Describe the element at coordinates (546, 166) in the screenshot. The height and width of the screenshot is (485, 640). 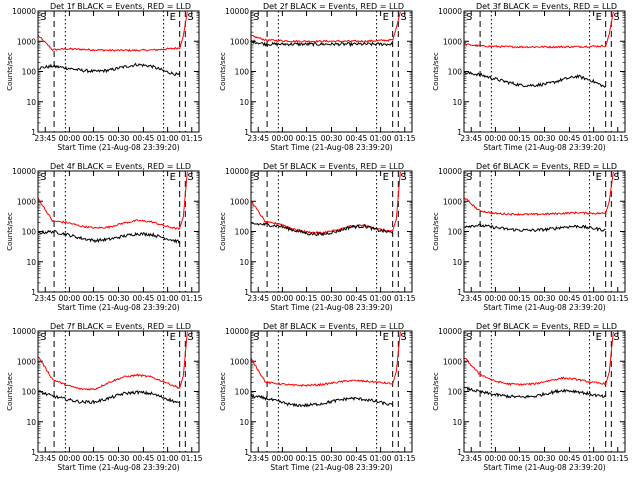
I see `panel-title: Det 6f BLACK = Events, RED = LLD` at that location.